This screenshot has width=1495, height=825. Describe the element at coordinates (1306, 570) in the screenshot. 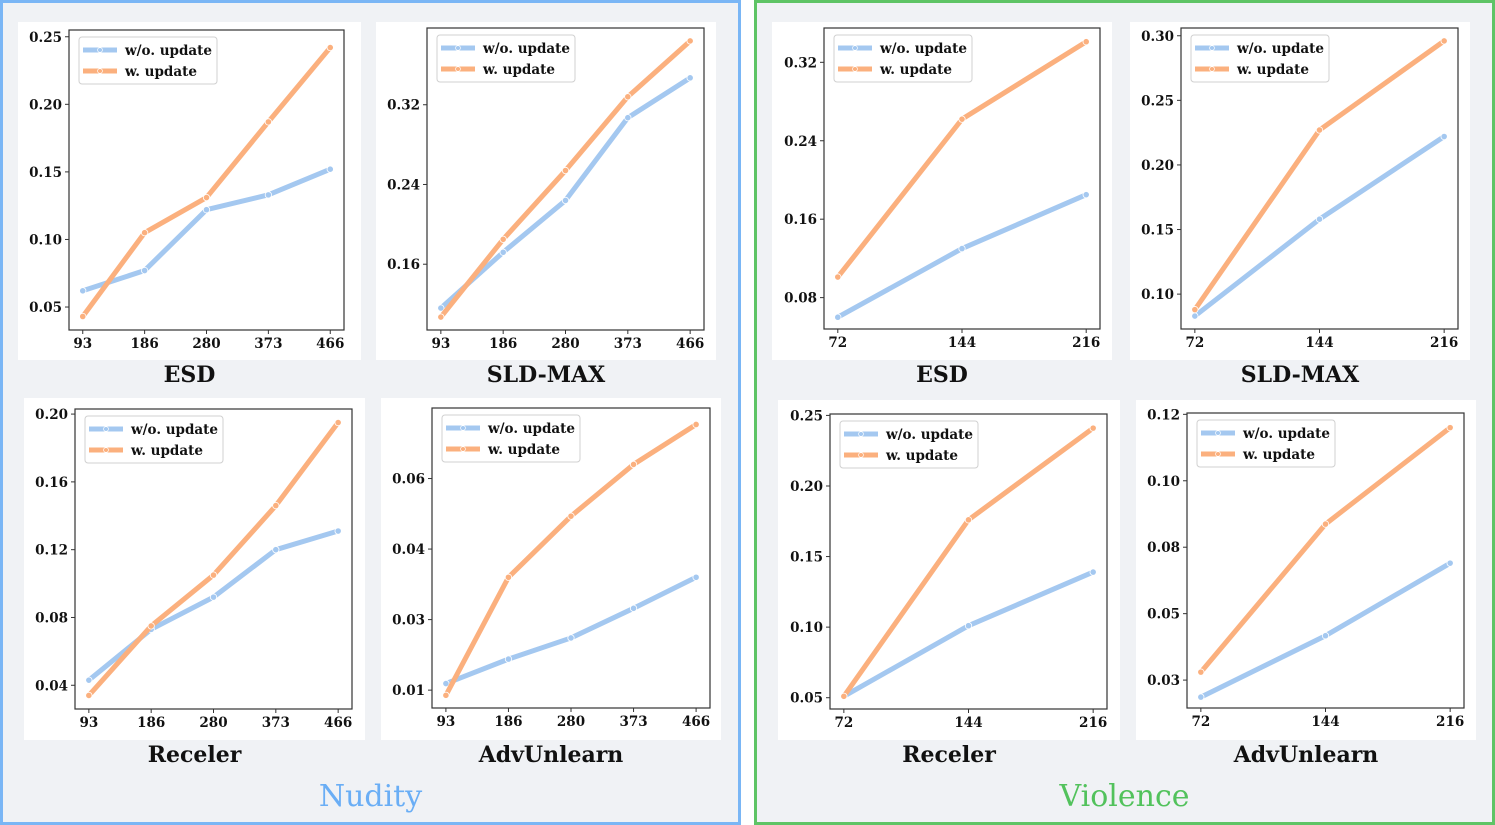

I see `subplot-violence-advunlearn` at that location.